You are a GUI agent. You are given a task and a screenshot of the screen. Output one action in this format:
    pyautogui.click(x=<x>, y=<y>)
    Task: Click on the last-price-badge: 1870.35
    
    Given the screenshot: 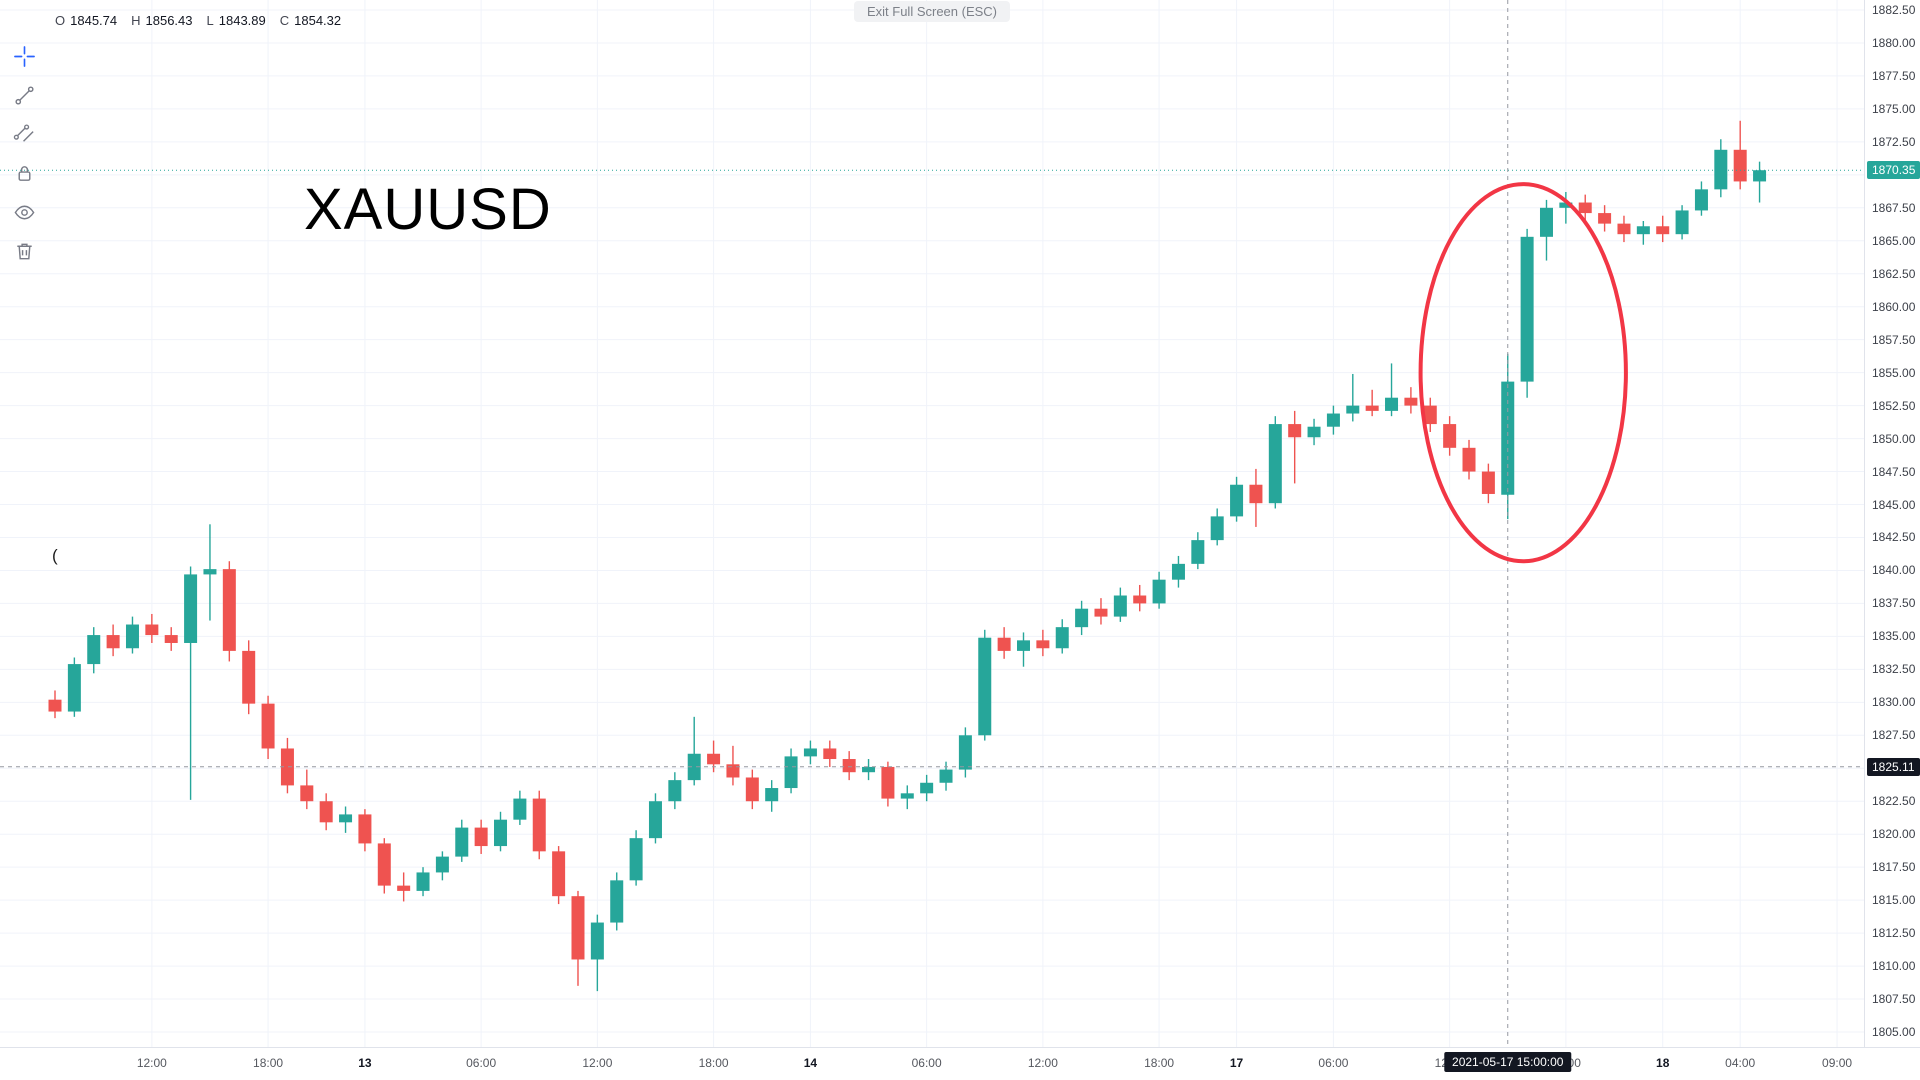 What is the action you would take?
    pyautogui.click(x=1893, y=170)
    